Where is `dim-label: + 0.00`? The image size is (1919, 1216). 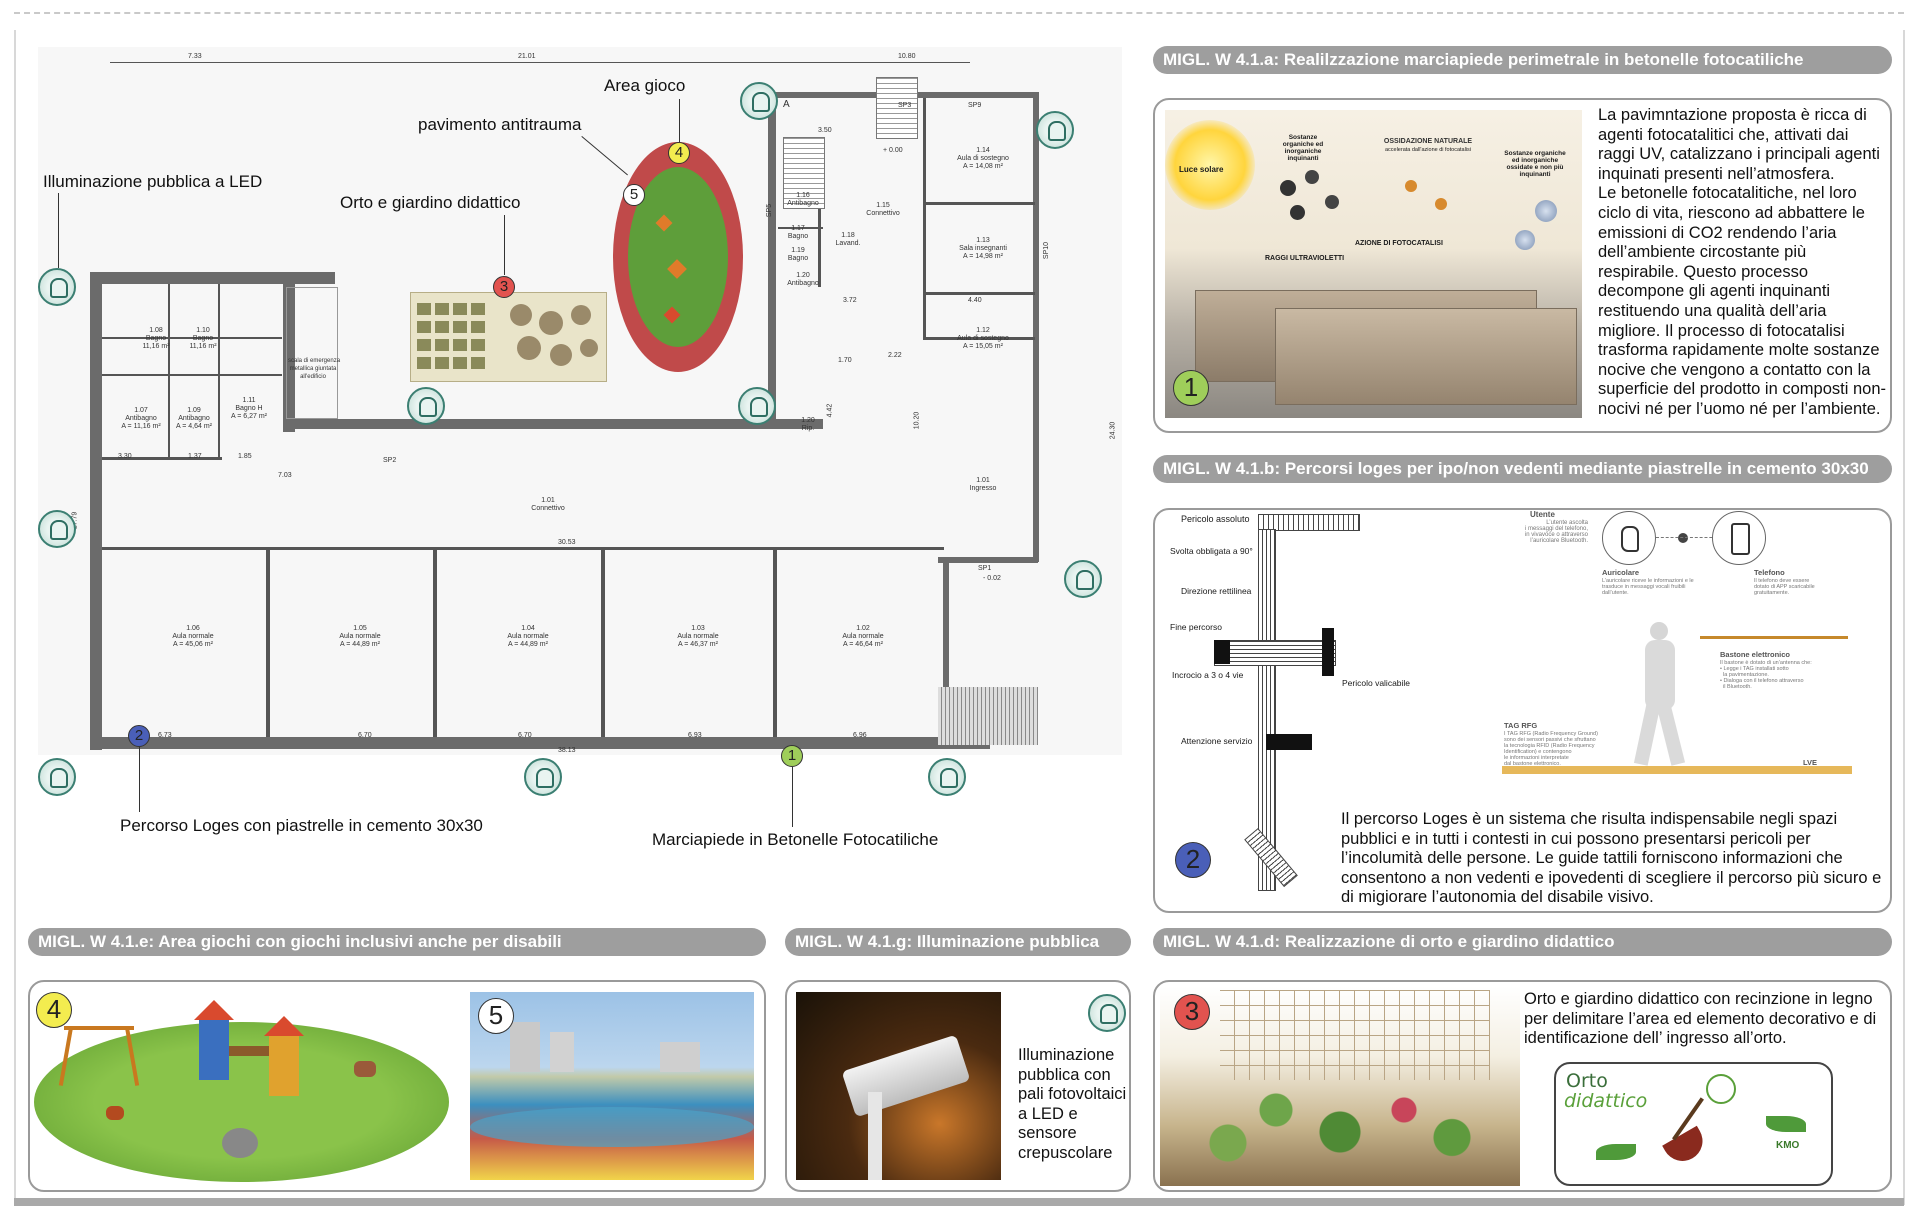 dim-label: + 0.00 is located at coordinates (893, 150).